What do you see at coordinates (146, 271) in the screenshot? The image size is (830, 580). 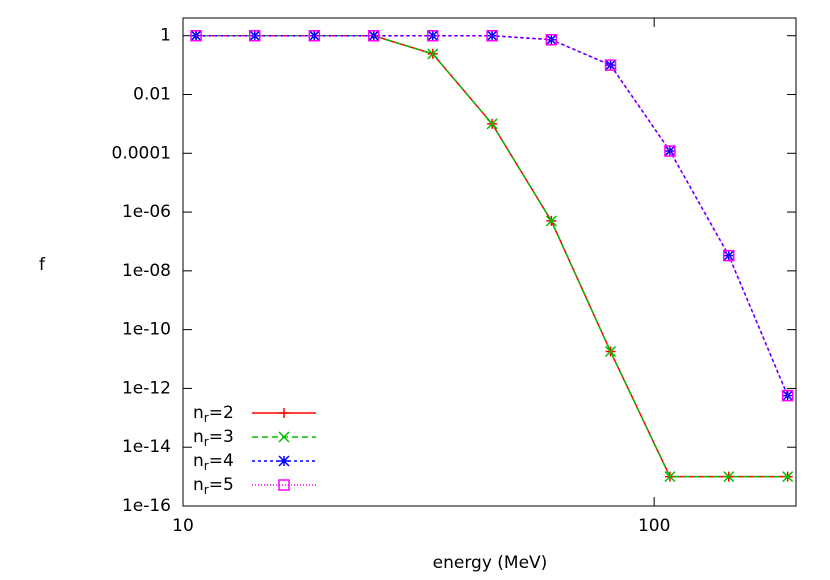 I see `y-tick-label: 1e-08` at bounding box center [146, 271].